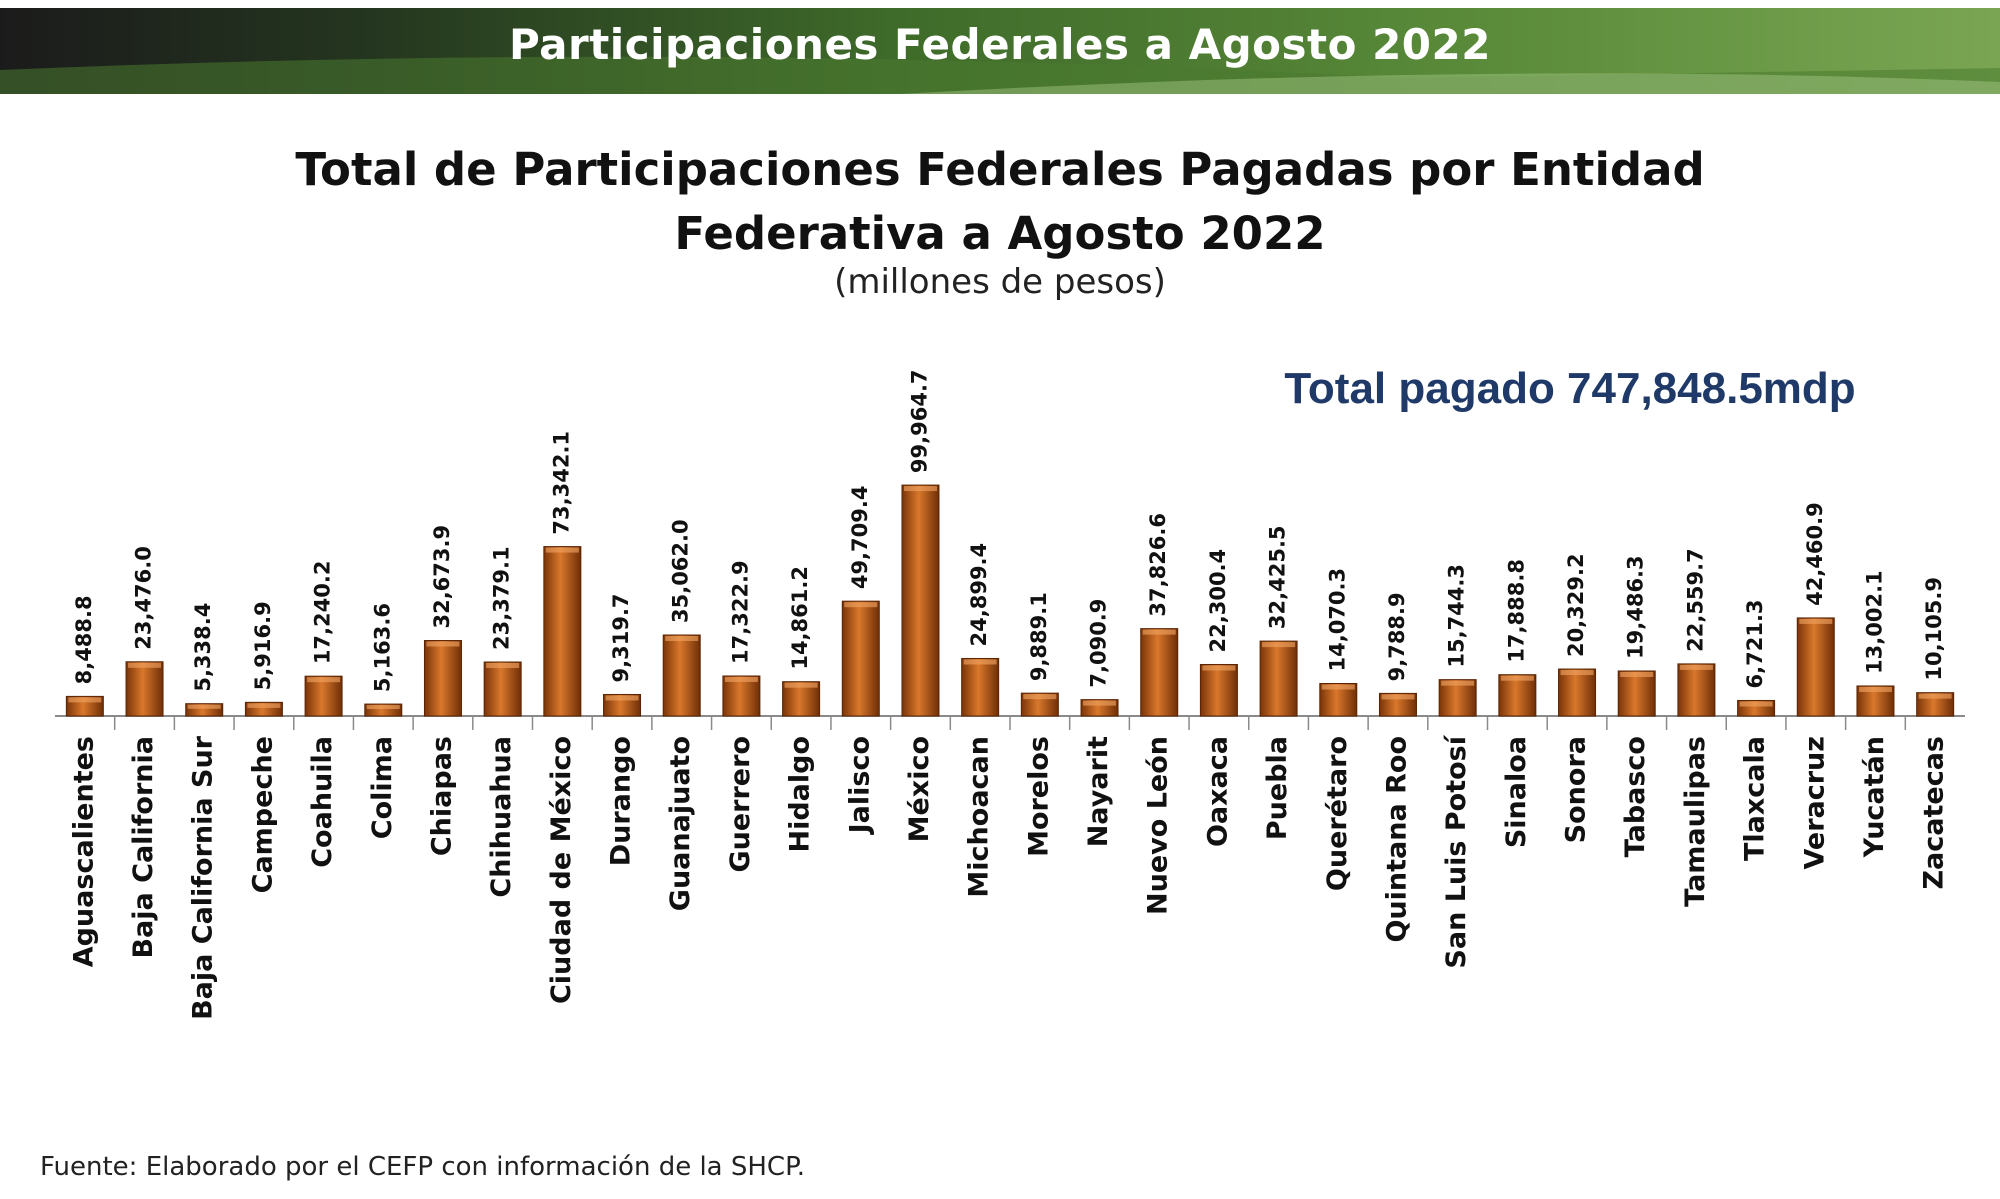 The image size is (2000, 1199). Describe the element at coordinates (1636, 607) in the screenshot. I see `bar-value-label: 19,486.3` at that location.